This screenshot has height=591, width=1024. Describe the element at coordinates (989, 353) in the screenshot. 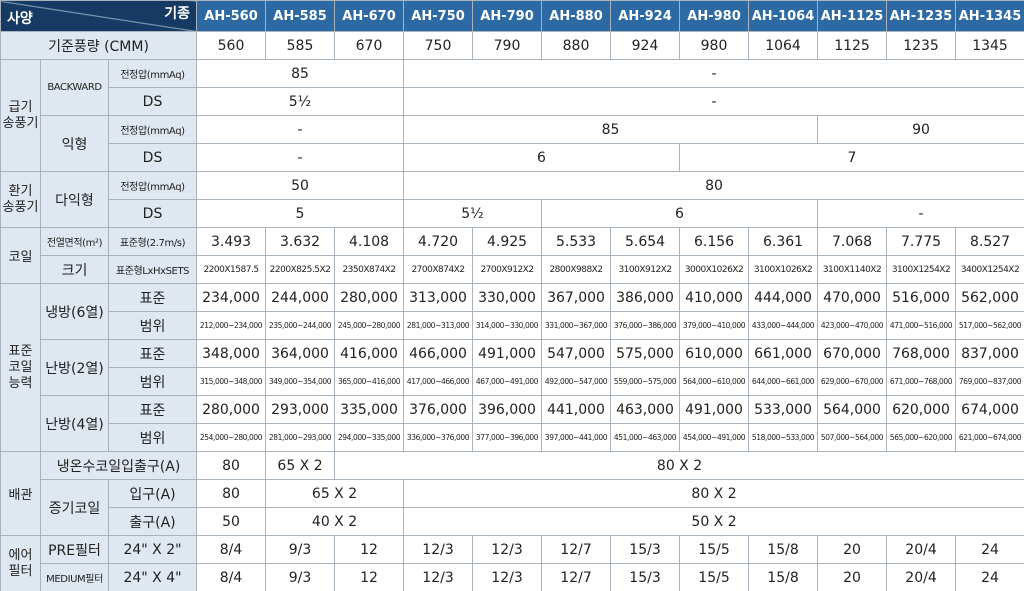

I see `value-cell: 837,000` at that location.